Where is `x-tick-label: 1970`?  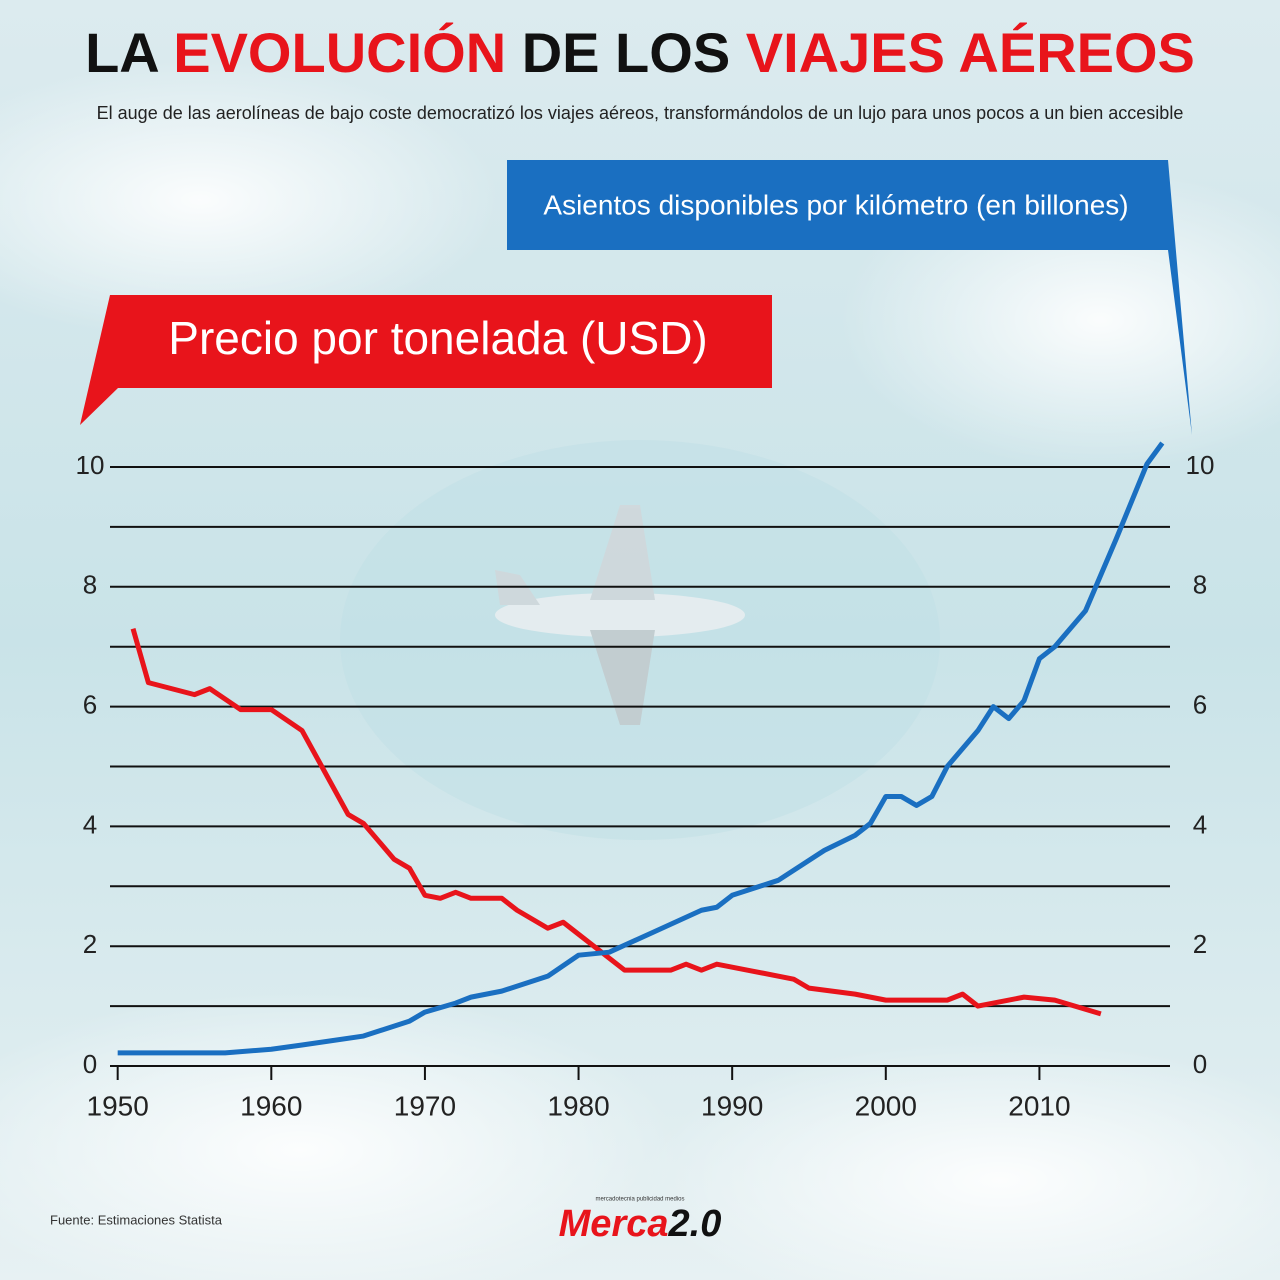 x-tick-label: 1970 is located at coordinates (425, 1105).